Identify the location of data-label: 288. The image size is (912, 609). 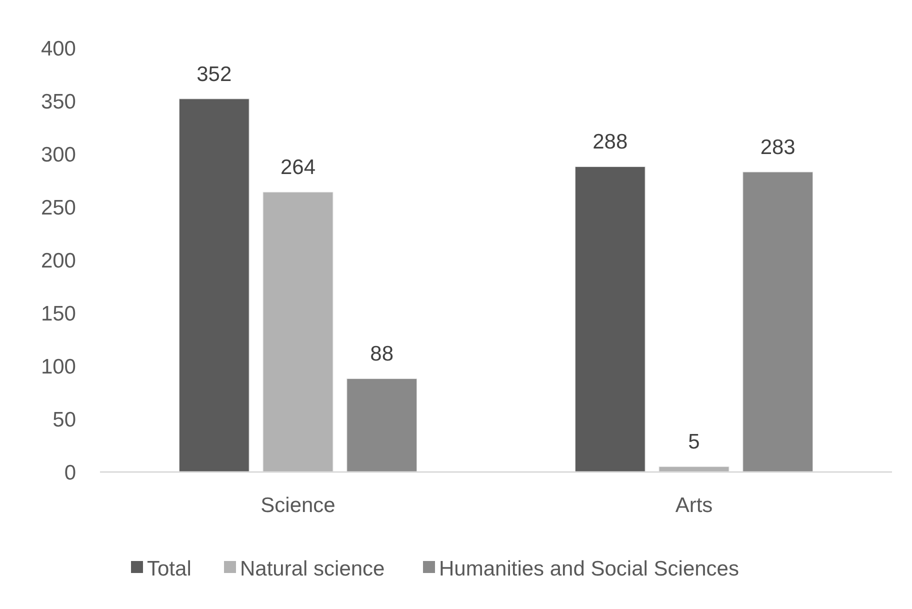
(610, 142).